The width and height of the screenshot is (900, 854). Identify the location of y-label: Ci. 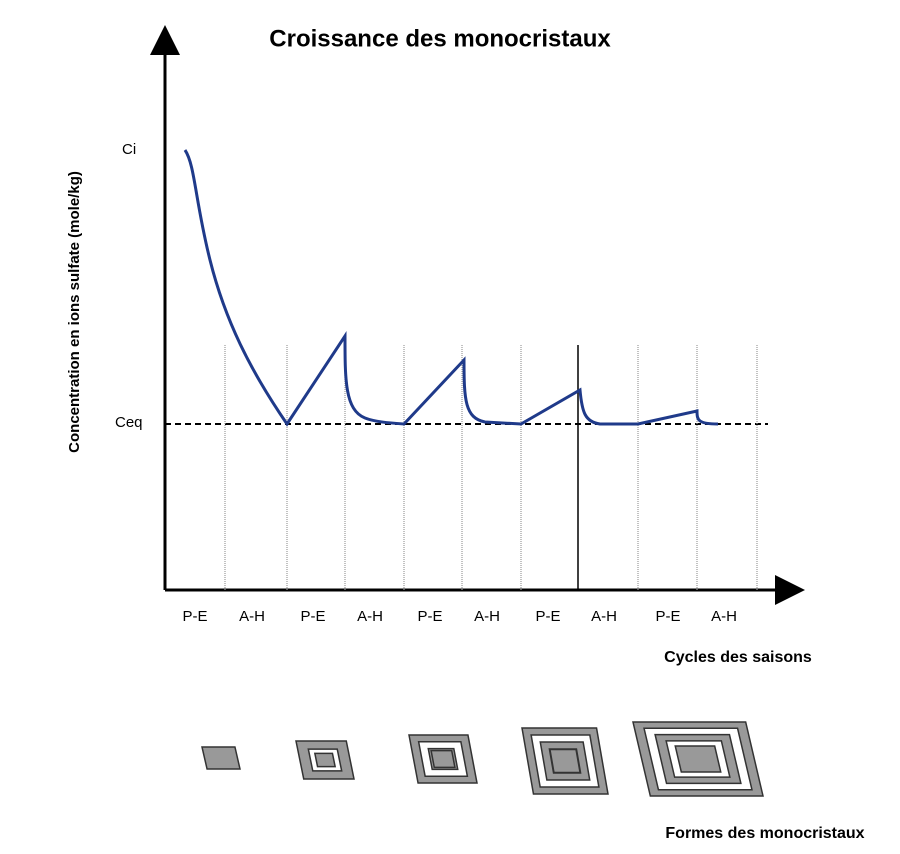
(129, 149).